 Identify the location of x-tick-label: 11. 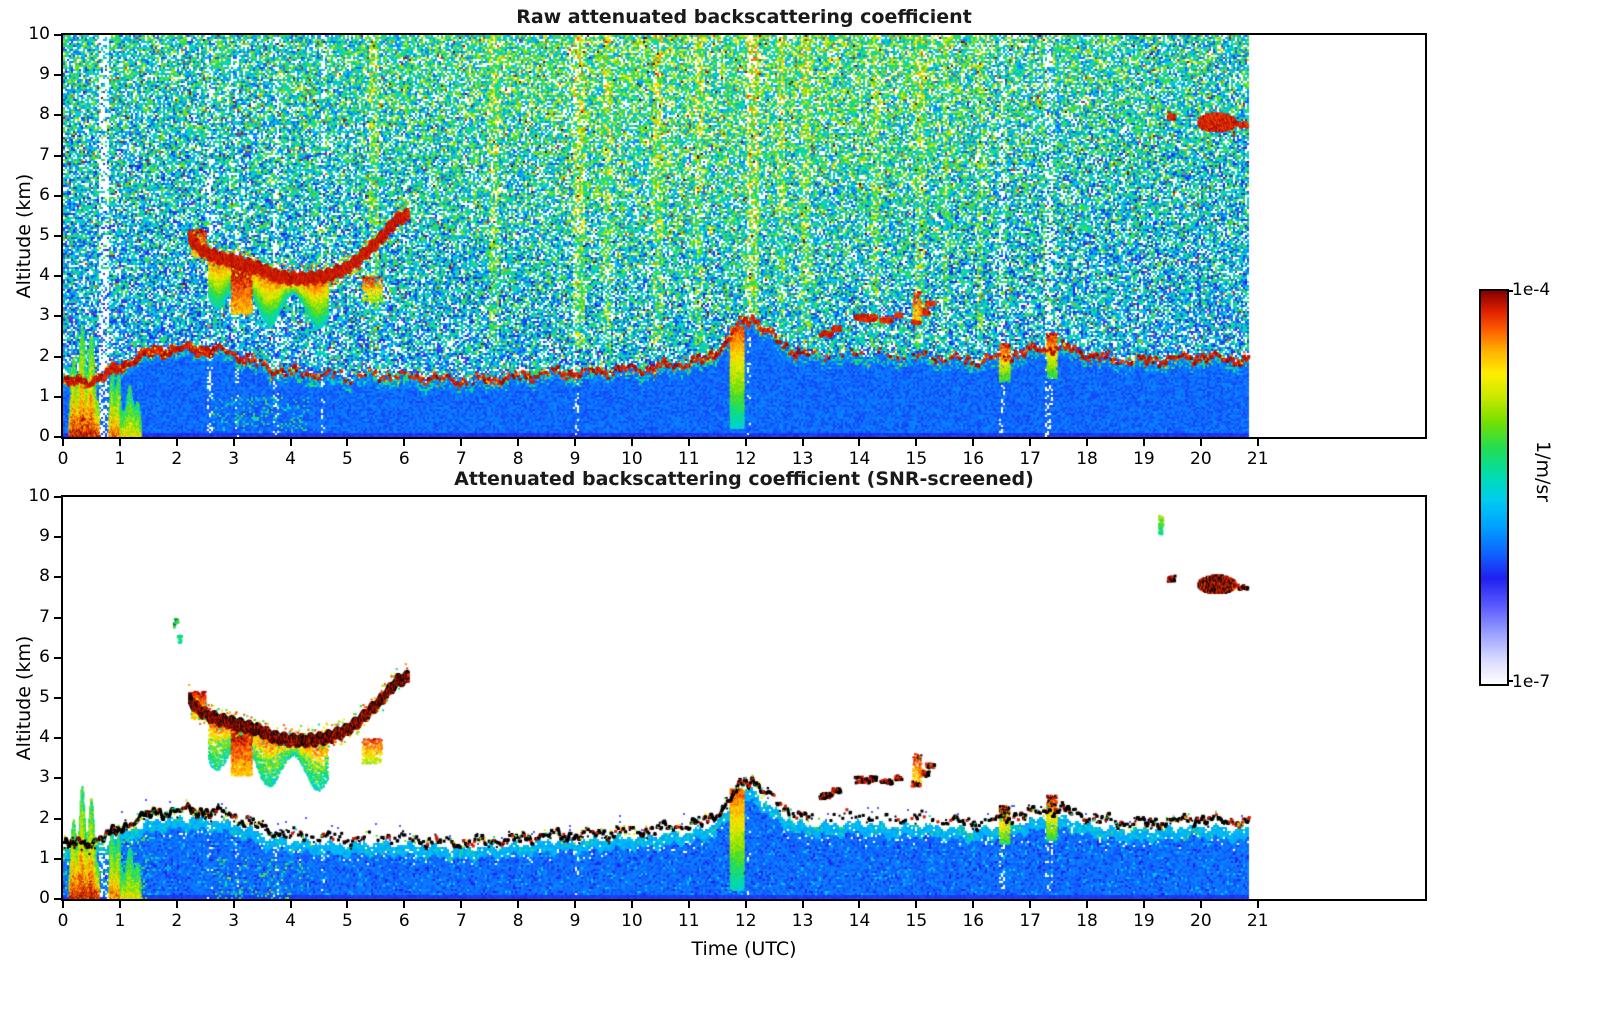
(688, 921).